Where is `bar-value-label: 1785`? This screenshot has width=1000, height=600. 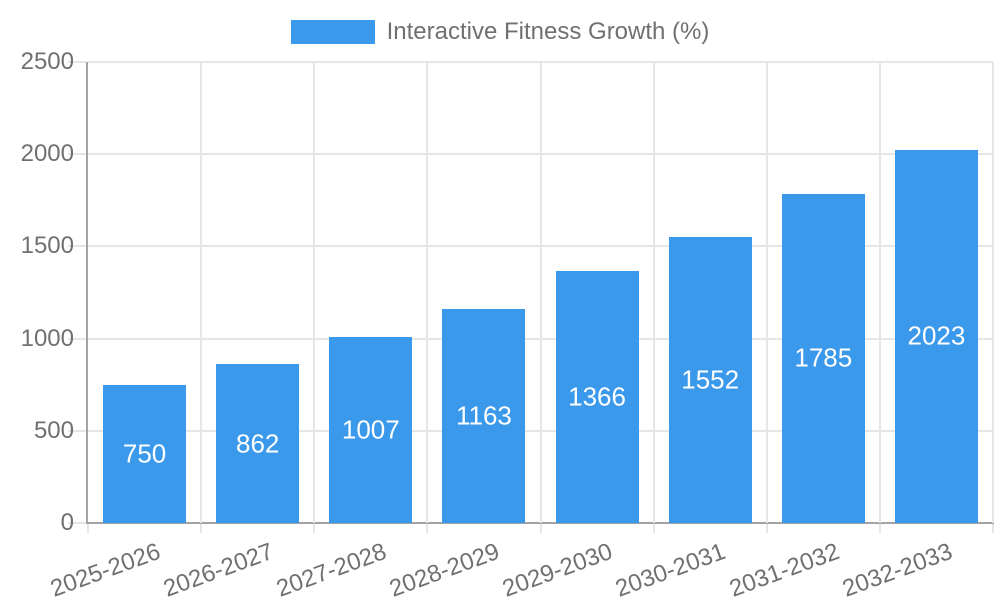
bar-value-label: 1785 is located at coordinates (823, 357).